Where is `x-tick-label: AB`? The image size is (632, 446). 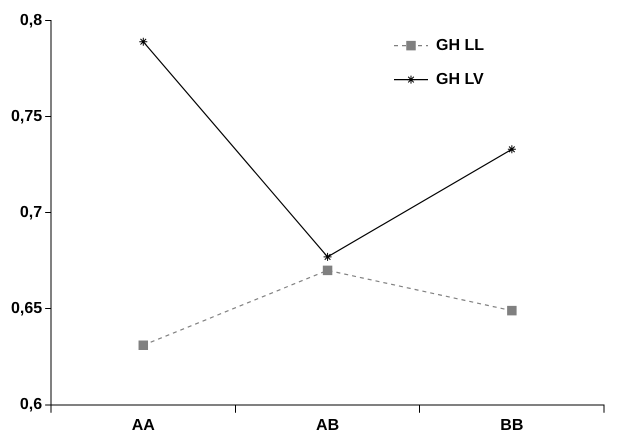
x-tick-label: AB is located at coordinates (328, 425).